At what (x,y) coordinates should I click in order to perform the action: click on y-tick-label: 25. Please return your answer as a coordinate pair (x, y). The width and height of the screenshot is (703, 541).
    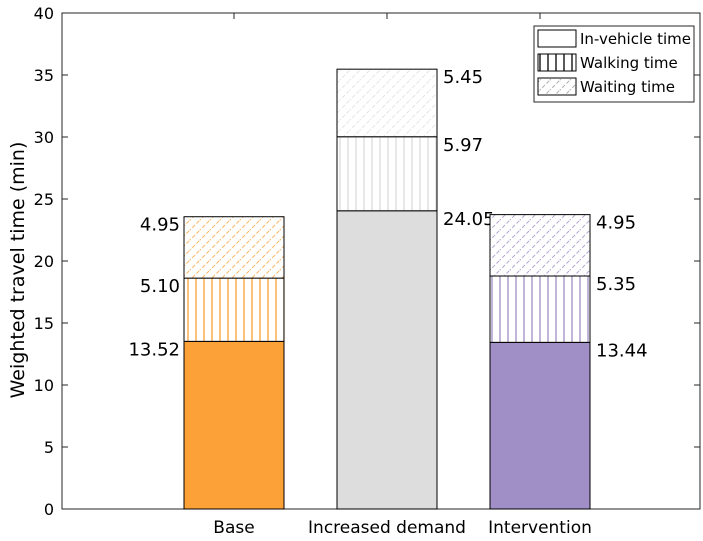
    Looking at the image, I should click on (44, 199).